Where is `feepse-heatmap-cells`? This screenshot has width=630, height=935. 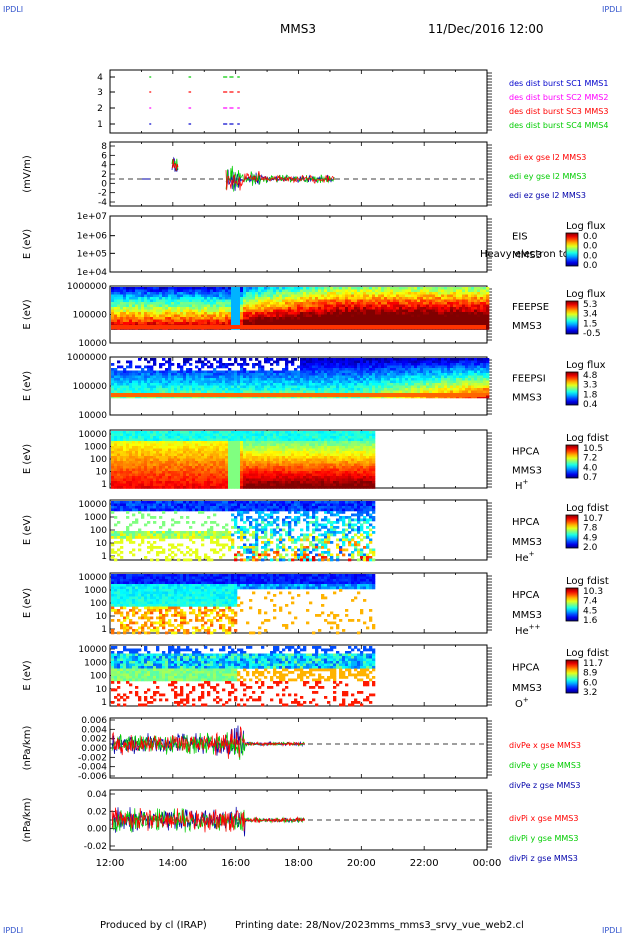 feepse-heatmap-cells is located at coordinates (300, 308).